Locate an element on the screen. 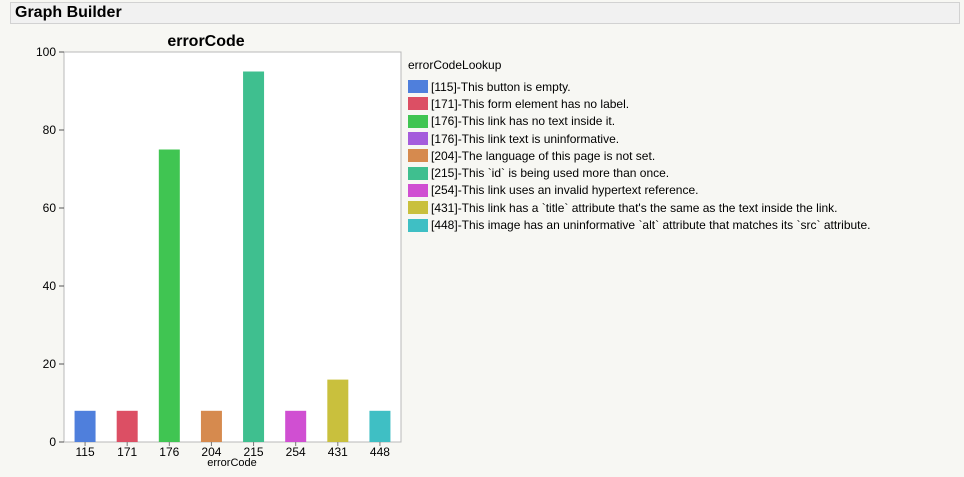 The height and width of the screenshot is (477, 964). y-tick-label-60: 60 is located at coordinates (50, 208).